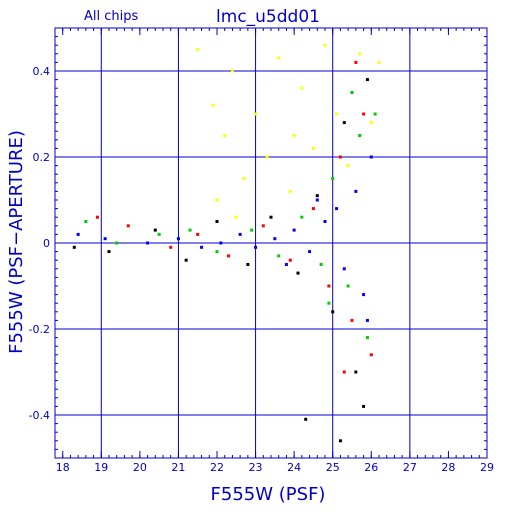  Describe the element at coordinates (63, 467) in the screenshot. I see `x-tick-label: 18` at that location.